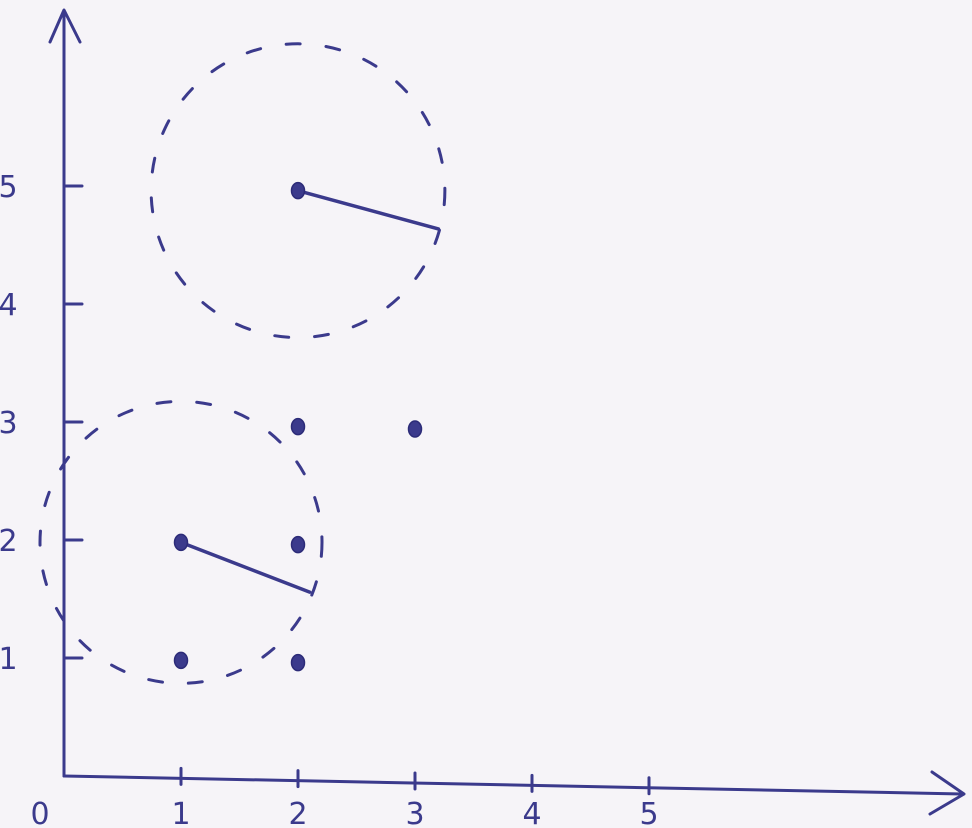 The image size is (972, 828). Describe the element at coordinates (310, 391) in the screenshot. I see `radius-segments` at that location.